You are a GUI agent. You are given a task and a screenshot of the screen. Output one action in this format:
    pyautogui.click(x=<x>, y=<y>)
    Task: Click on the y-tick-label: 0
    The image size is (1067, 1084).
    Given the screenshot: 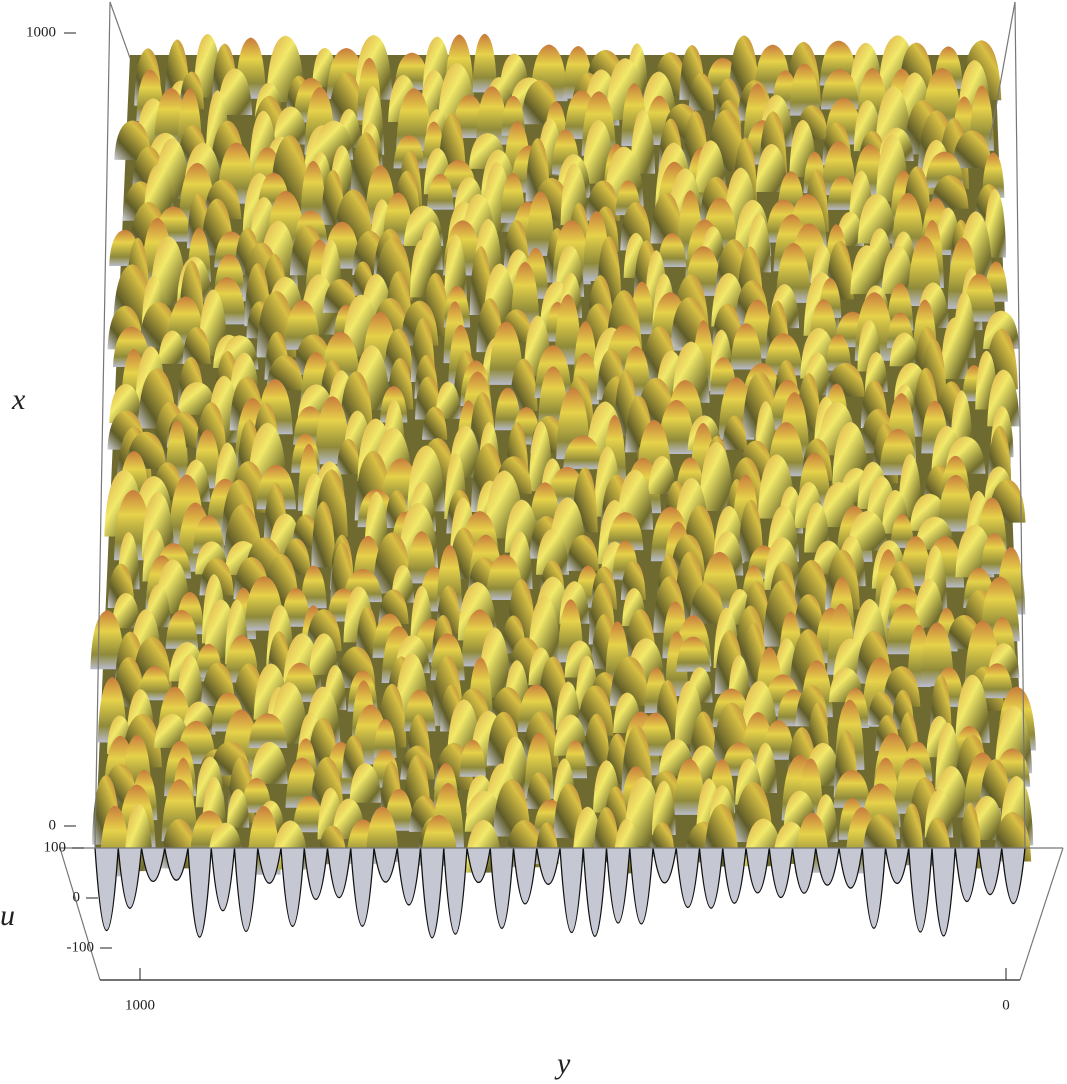 What is the action you would take?
    pyautogui.click(x=1006, y=1005)
    